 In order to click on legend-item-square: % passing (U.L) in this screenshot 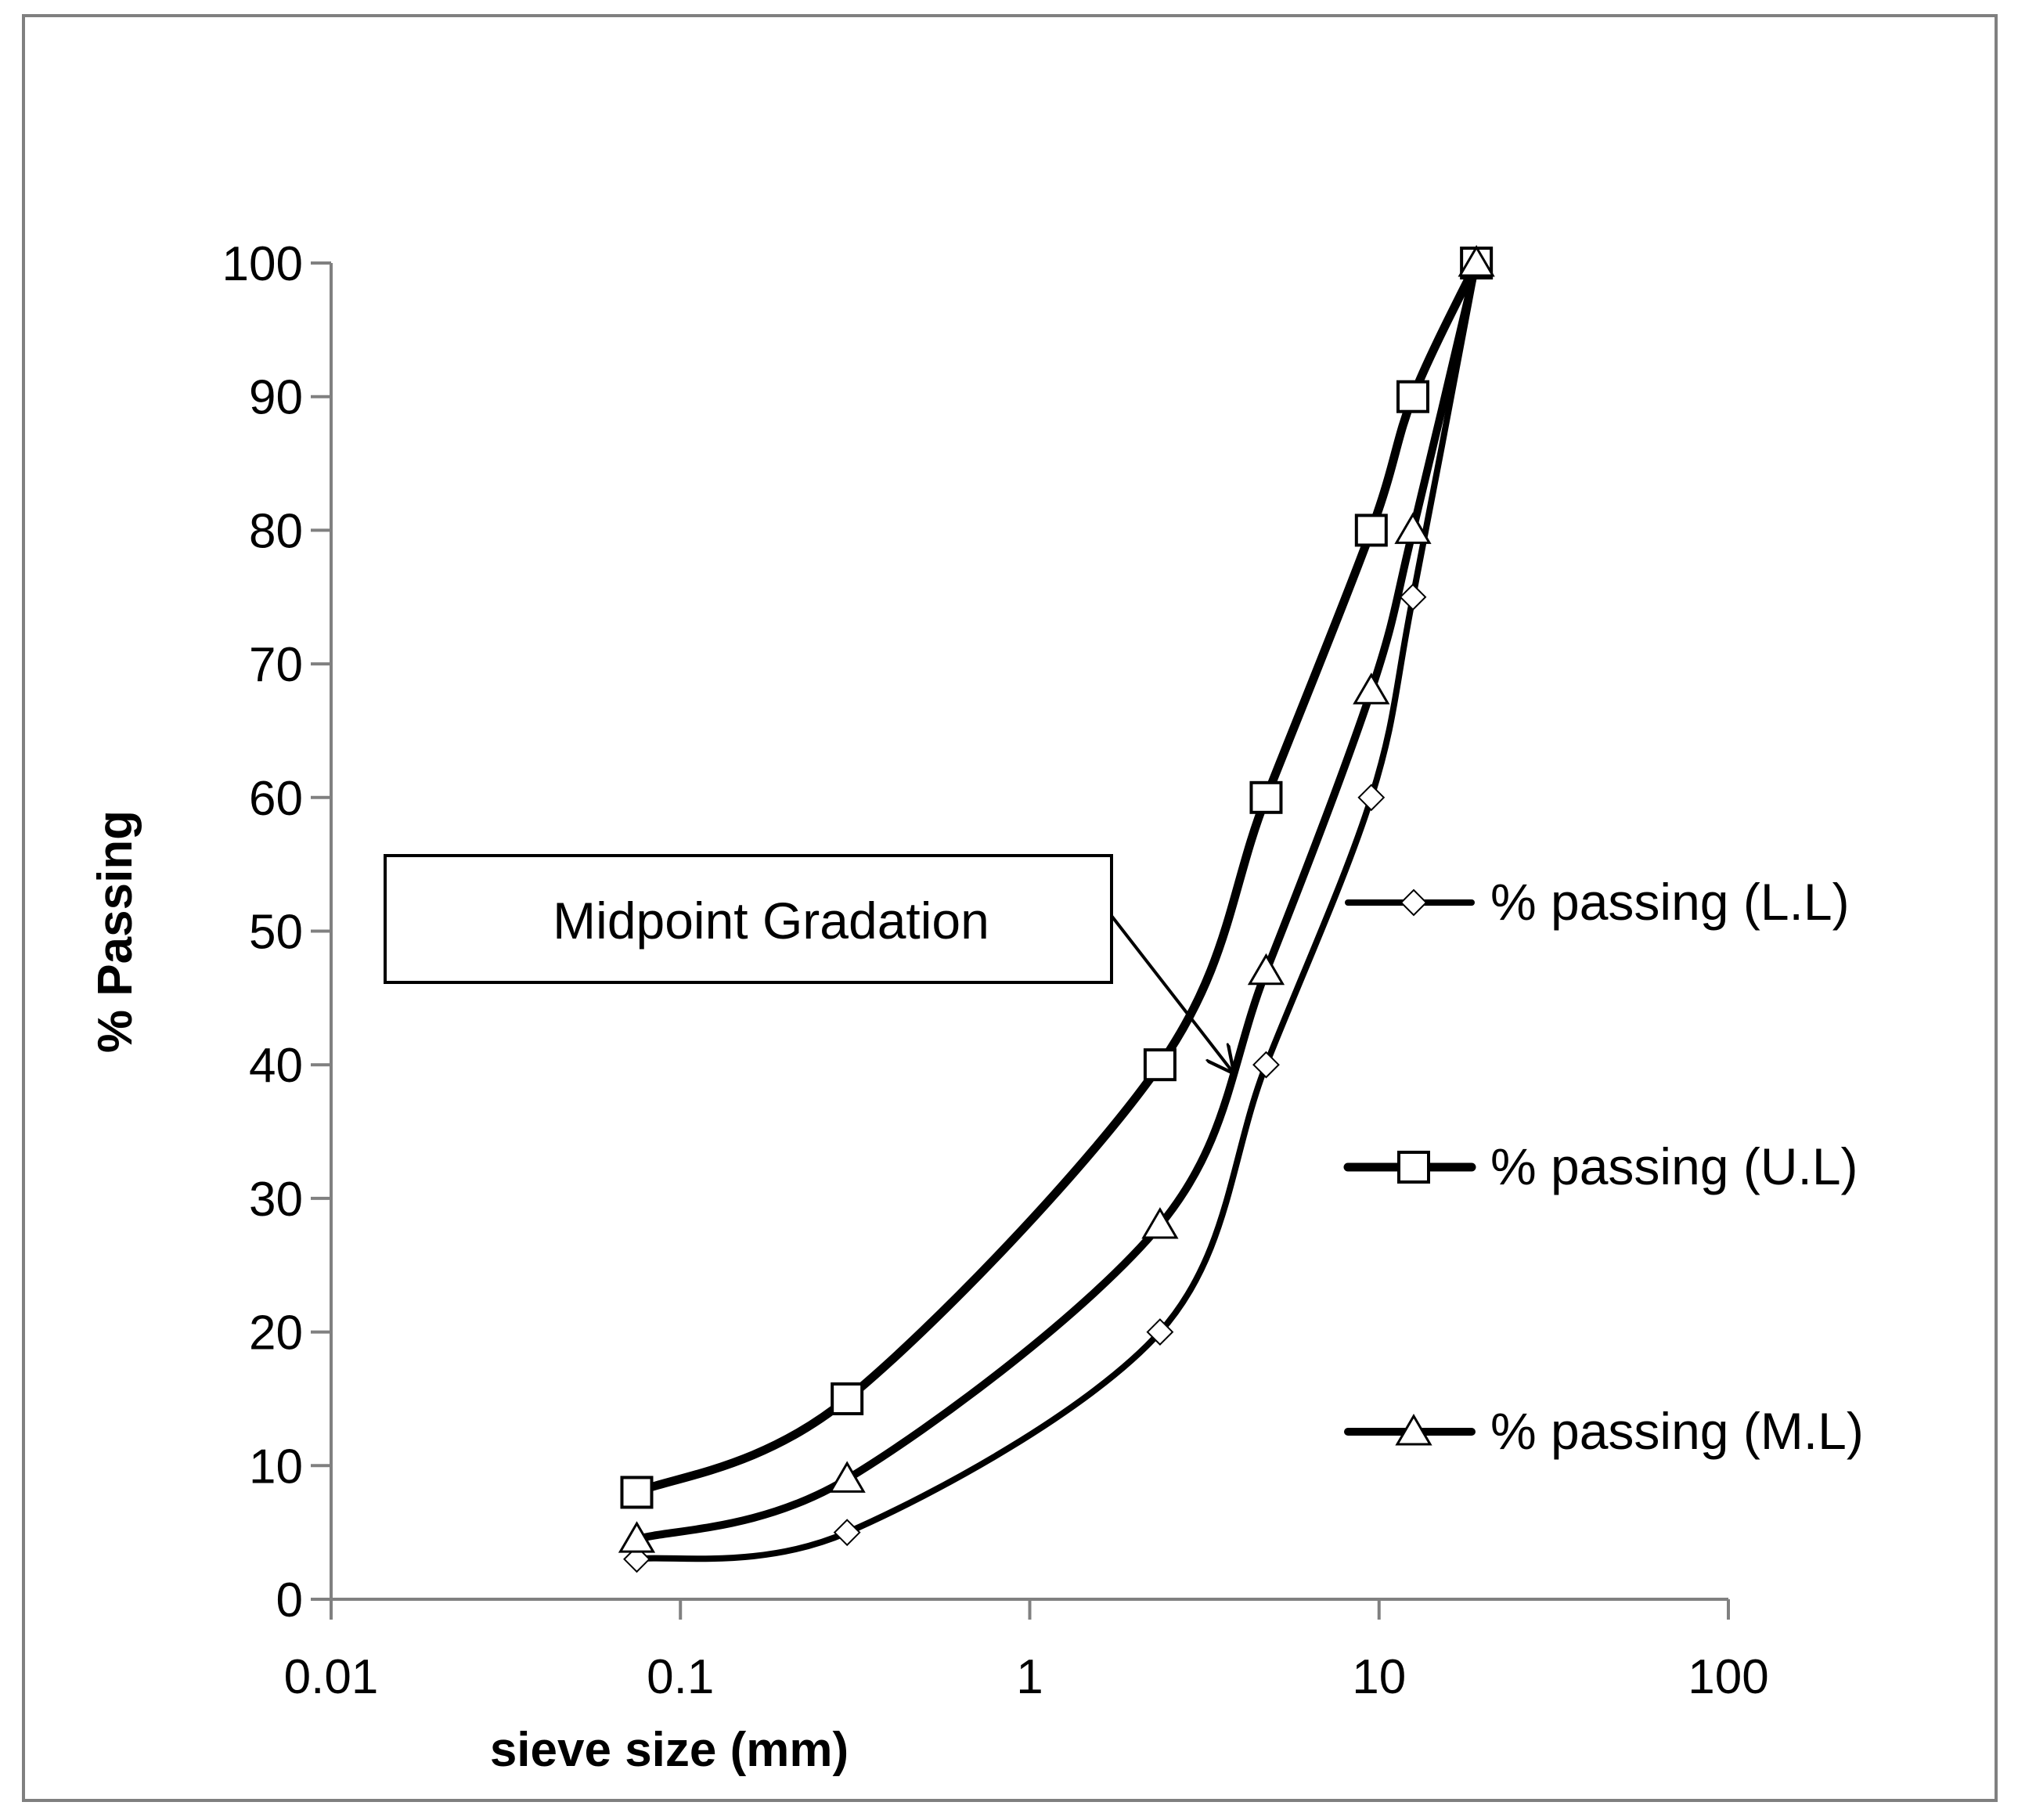, I will do `click(1600, 1166)`.